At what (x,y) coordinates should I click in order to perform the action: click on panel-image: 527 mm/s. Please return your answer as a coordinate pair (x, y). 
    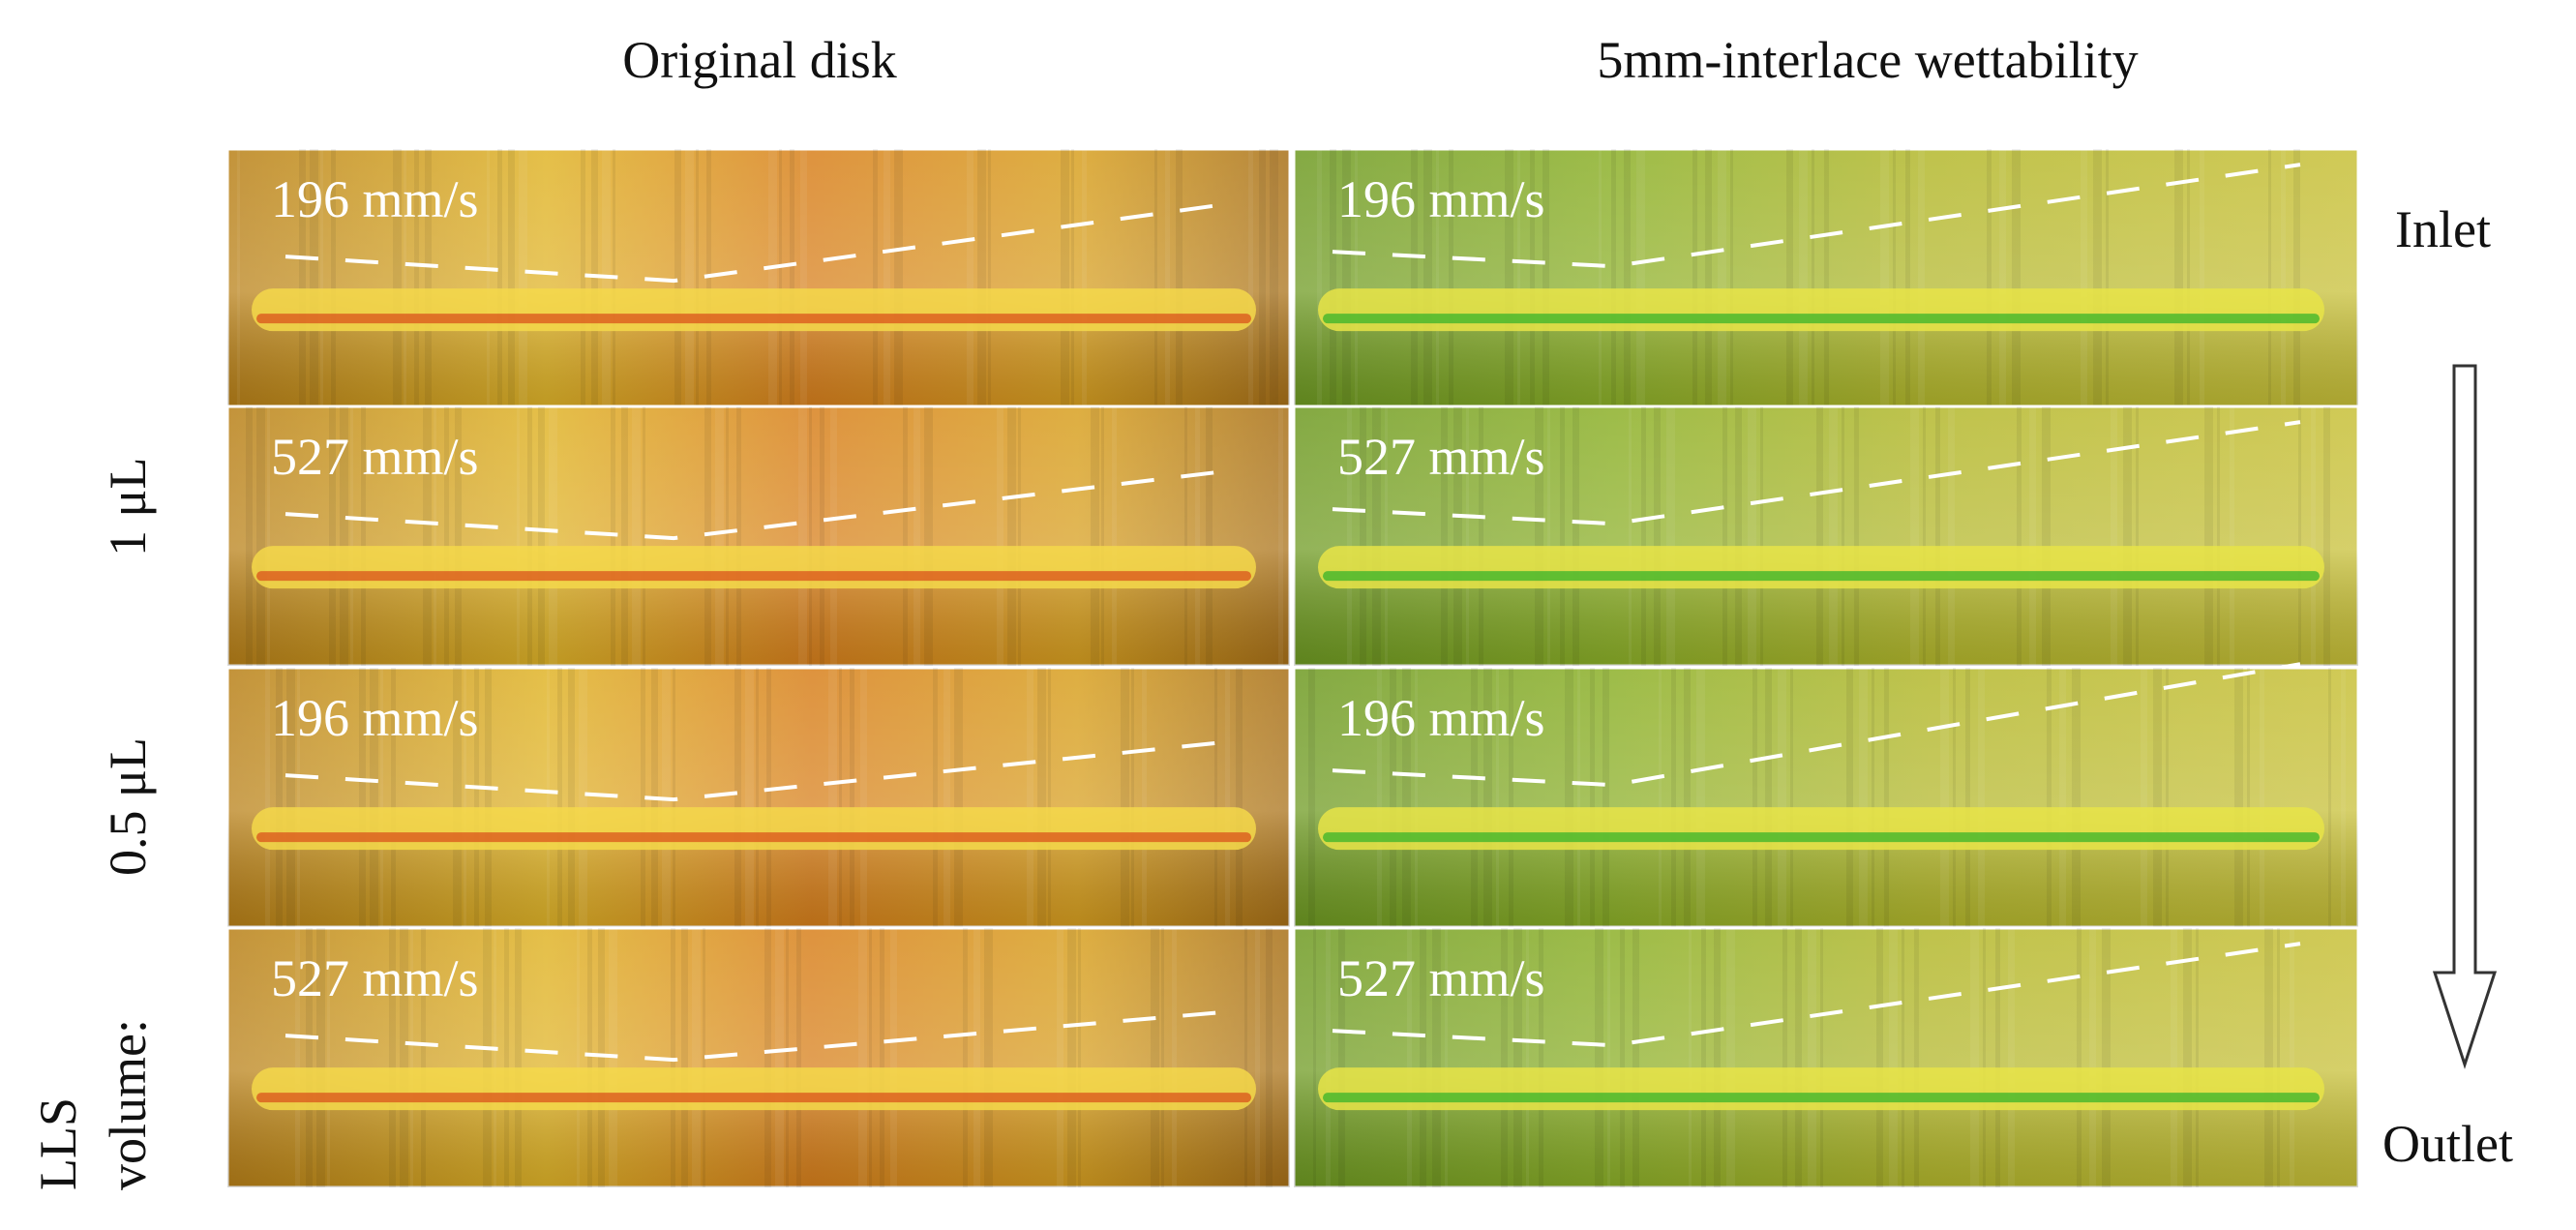
    Looking at the image, I should click on (758, 1057).